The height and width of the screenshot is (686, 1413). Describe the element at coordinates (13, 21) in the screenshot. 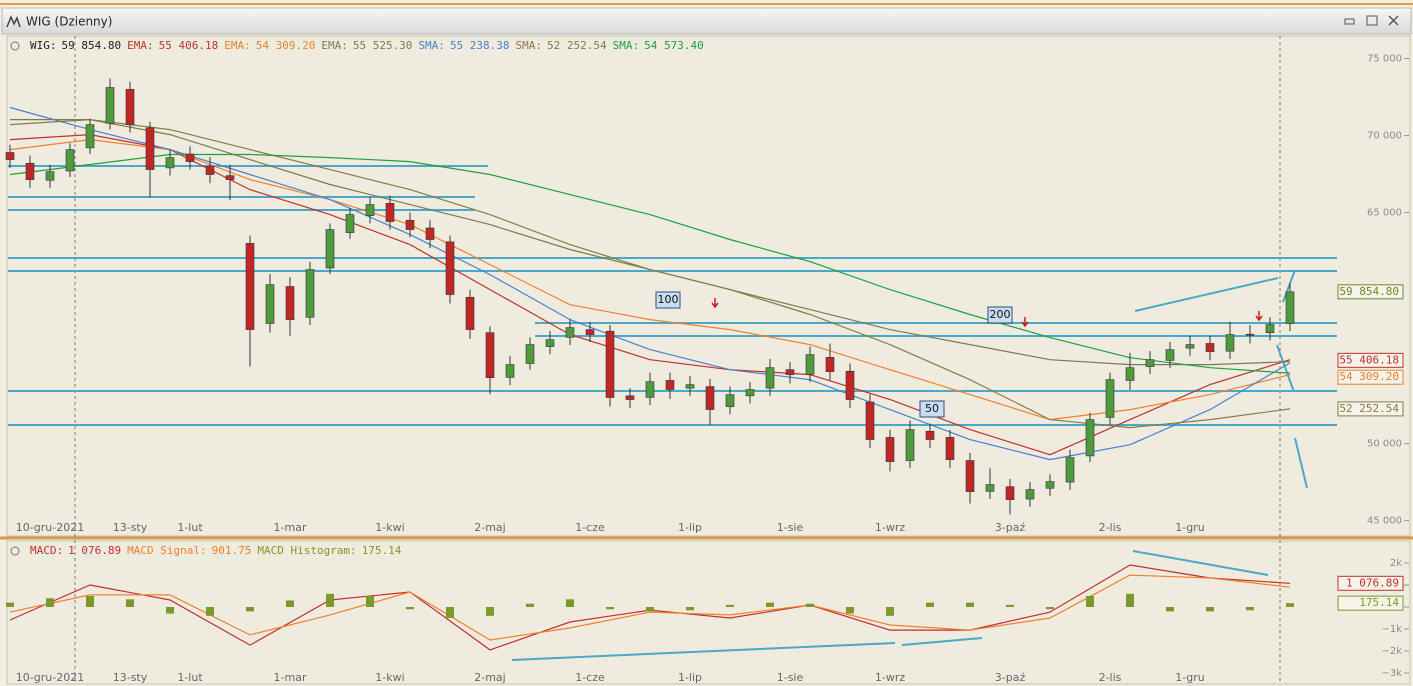

I see `title-icon` at that location.